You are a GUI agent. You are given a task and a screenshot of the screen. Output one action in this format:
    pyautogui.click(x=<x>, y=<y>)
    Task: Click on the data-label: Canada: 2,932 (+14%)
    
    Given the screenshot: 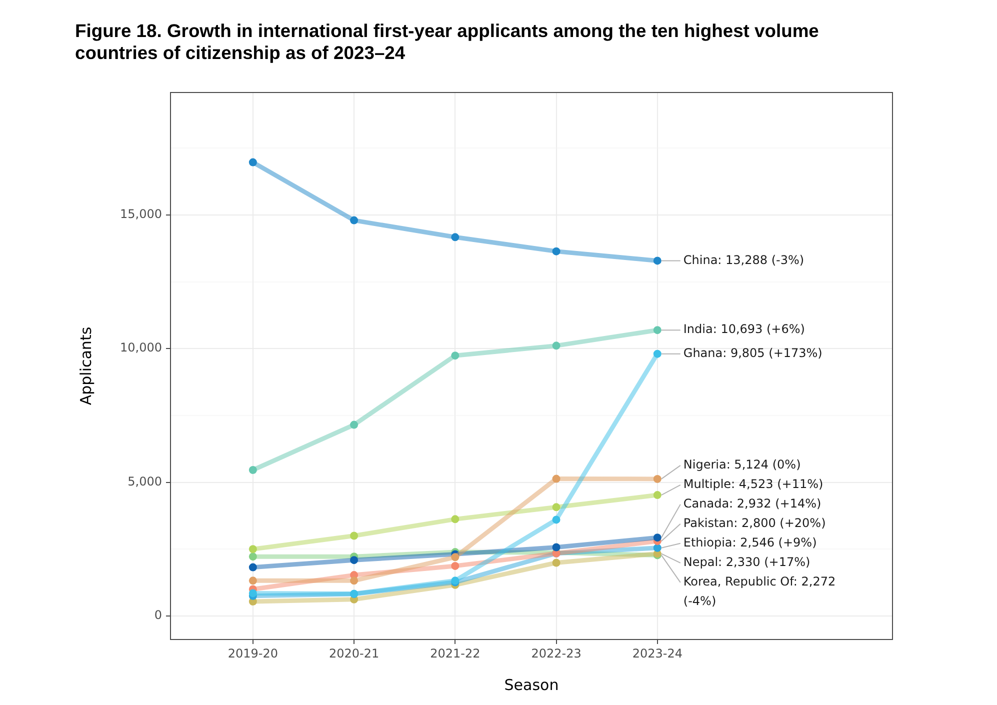 What is the action you would take?
    pyautogui.click(x=752, y=503)
    